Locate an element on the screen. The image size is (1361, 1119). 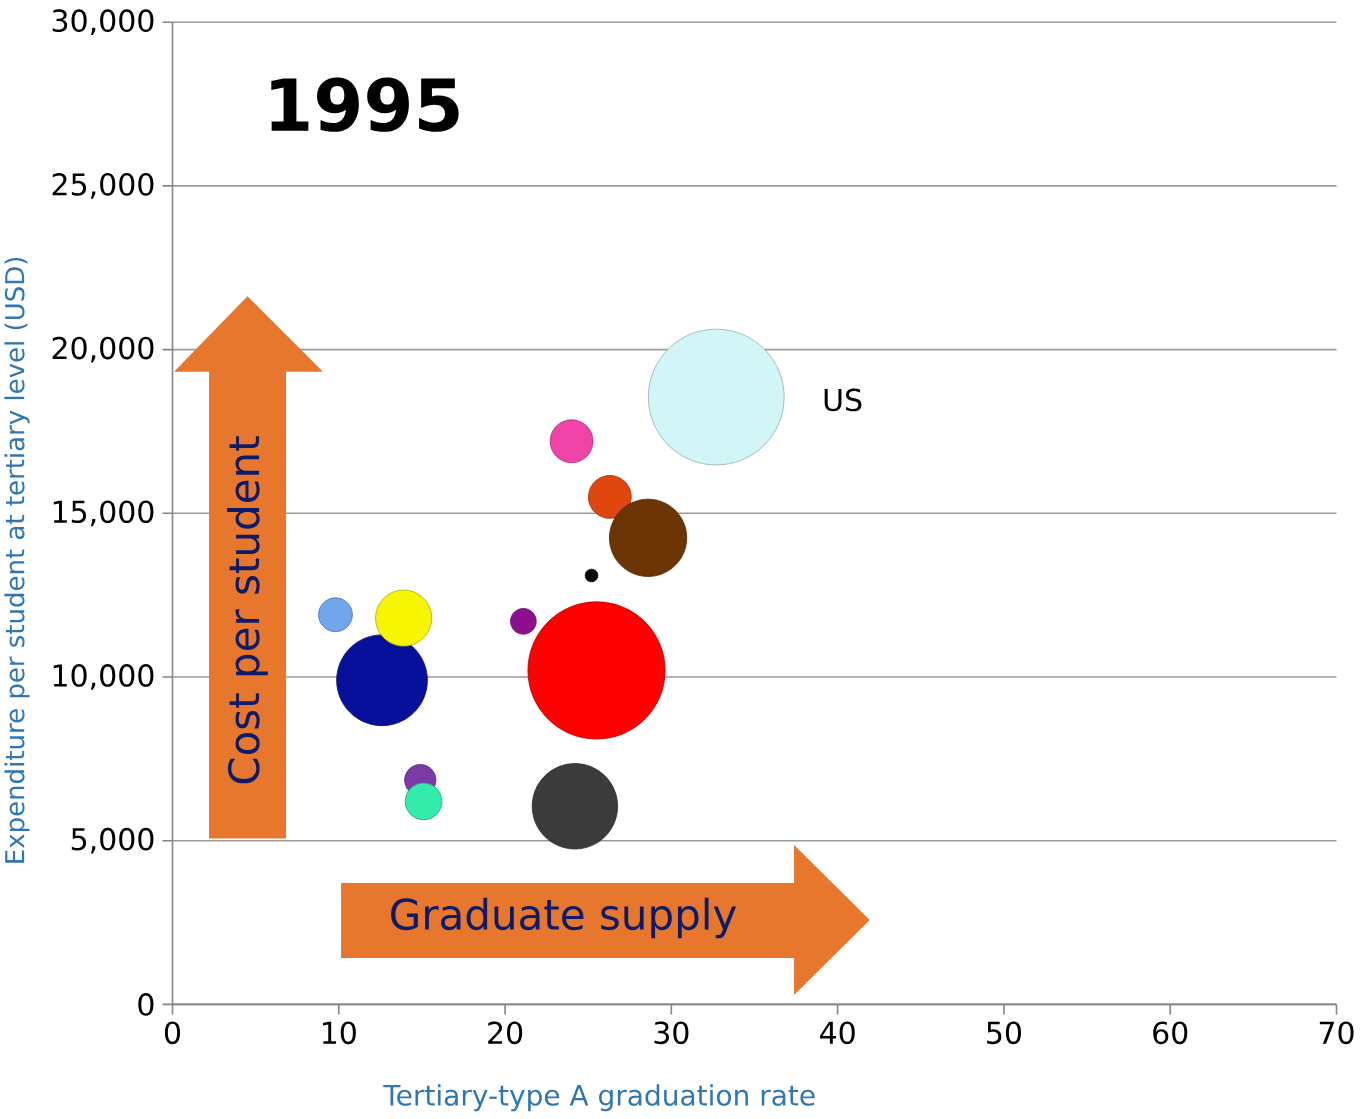
x-axis-title: Tertiary-type A graduation rate is located at coordinates (599, 1098).